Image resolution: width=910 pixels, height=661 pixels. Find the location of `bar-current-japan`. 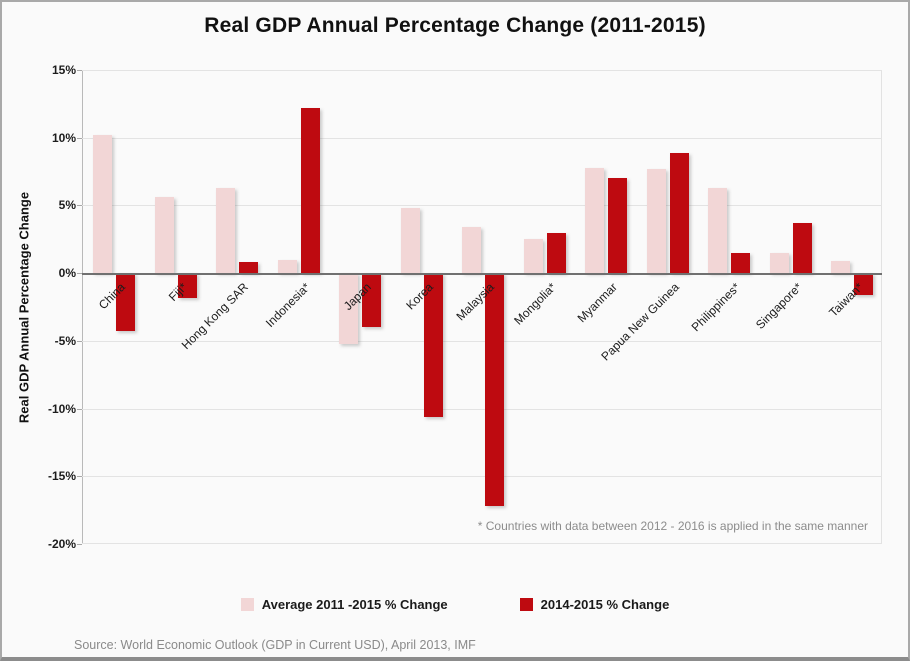

bar-current-japan is located at coordinates (372, 300).